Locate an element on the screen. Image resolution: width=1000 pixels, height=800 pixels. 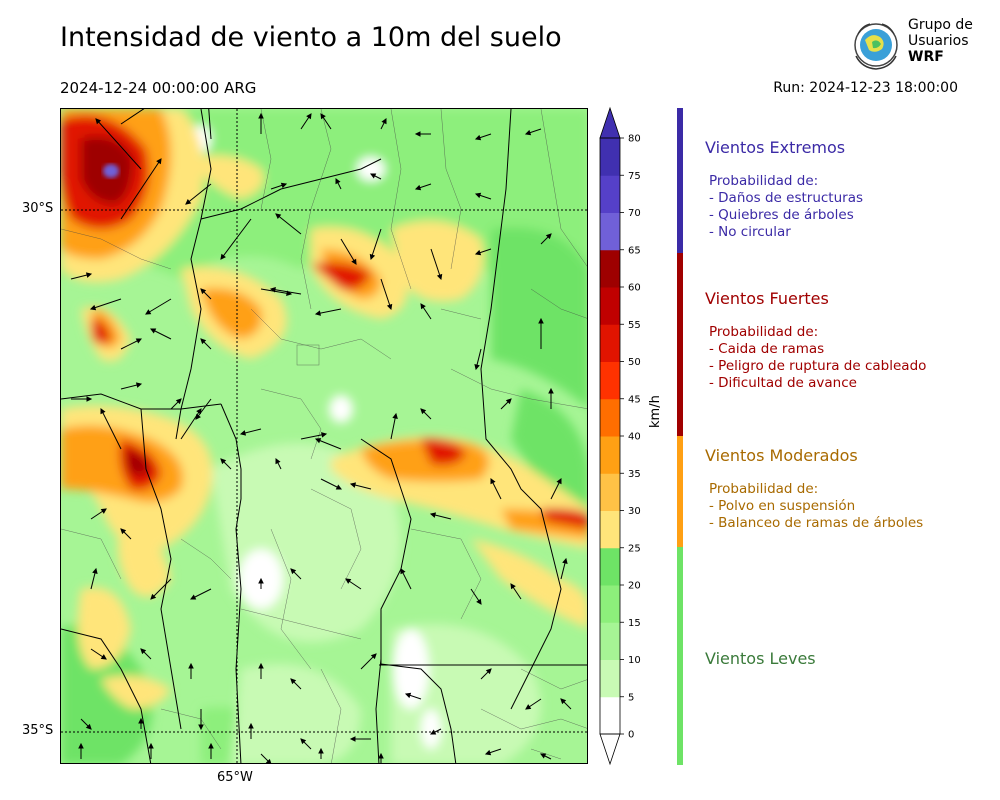
colorbar: 0 5 10 15 20 25 30 35 40 45 50 55 60 65 70 75 80 is located at coordinates (631, 437).